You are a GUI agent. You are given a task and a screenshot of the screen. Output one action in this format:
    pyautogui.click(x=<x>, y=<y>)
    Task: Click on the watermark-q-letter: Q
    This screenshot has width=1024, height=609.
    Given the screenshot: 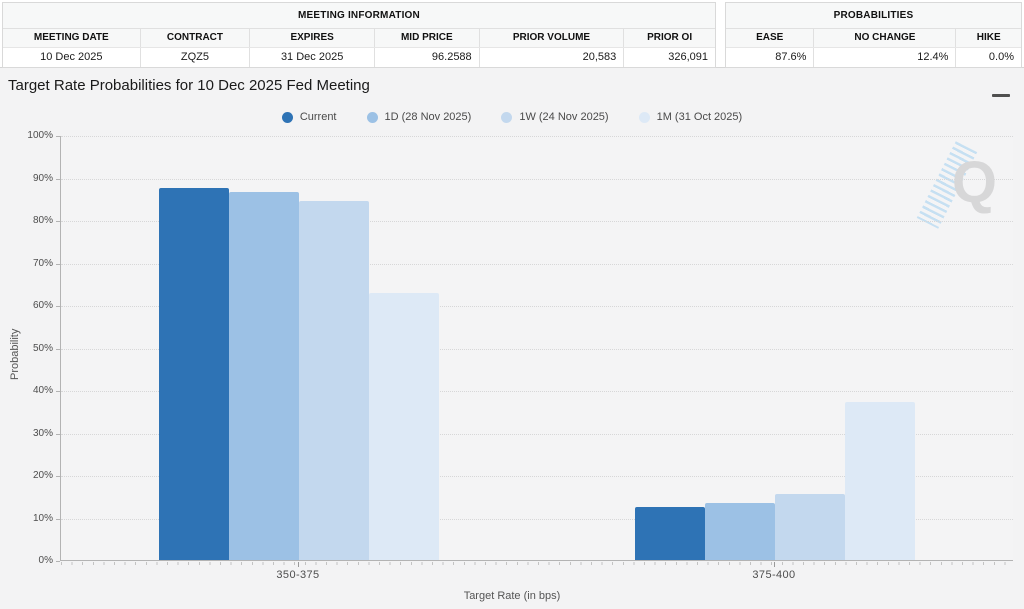 What is the action you would take?
    pyautogui.click(x=974, y=182)
    